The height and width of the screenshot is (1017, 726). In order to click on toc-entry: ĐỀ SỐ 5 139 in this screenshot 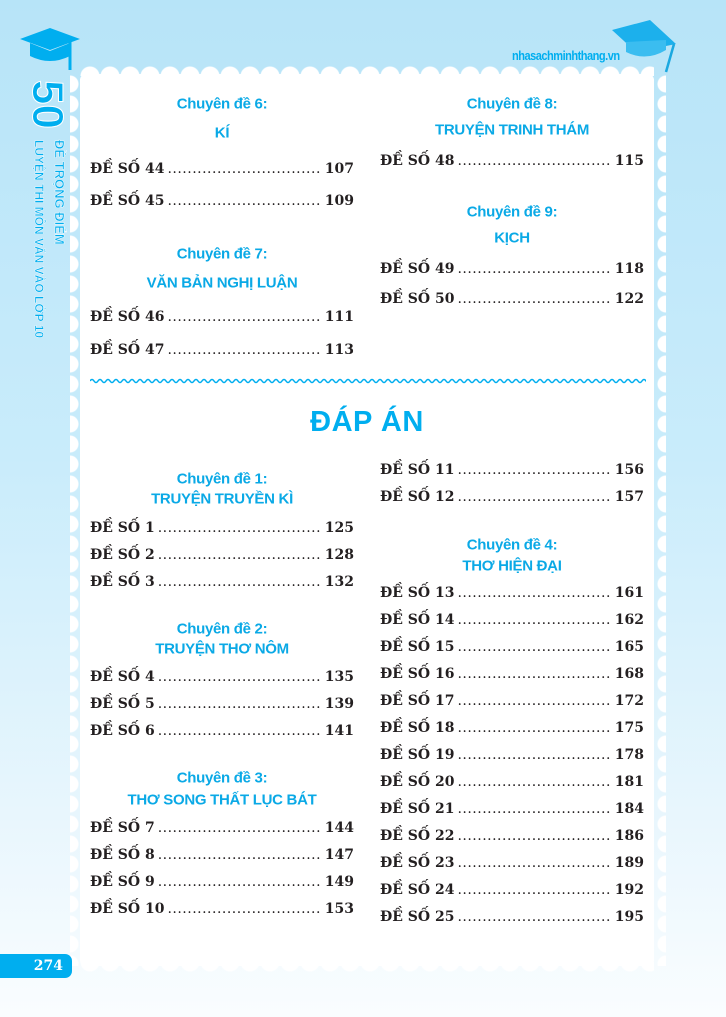, I will do `click(222, 704)`.